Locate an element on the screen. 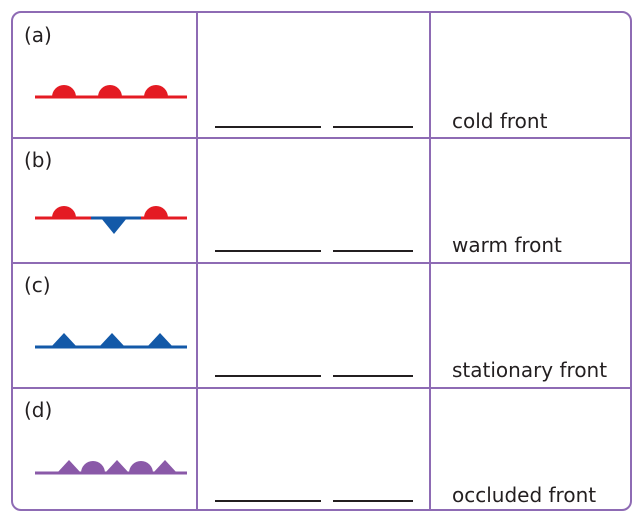  row-letter: (b) is located at coordinates (38, 160).